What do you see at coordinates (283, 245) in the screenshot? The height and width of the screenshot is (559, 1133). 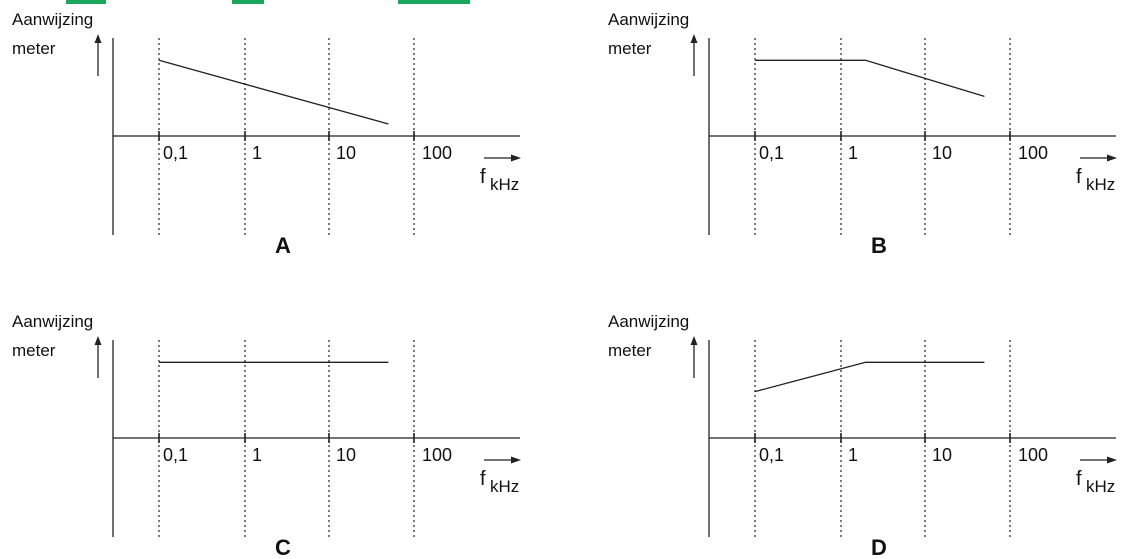 I see `panel-label: A` at bounding box center [283, 245].